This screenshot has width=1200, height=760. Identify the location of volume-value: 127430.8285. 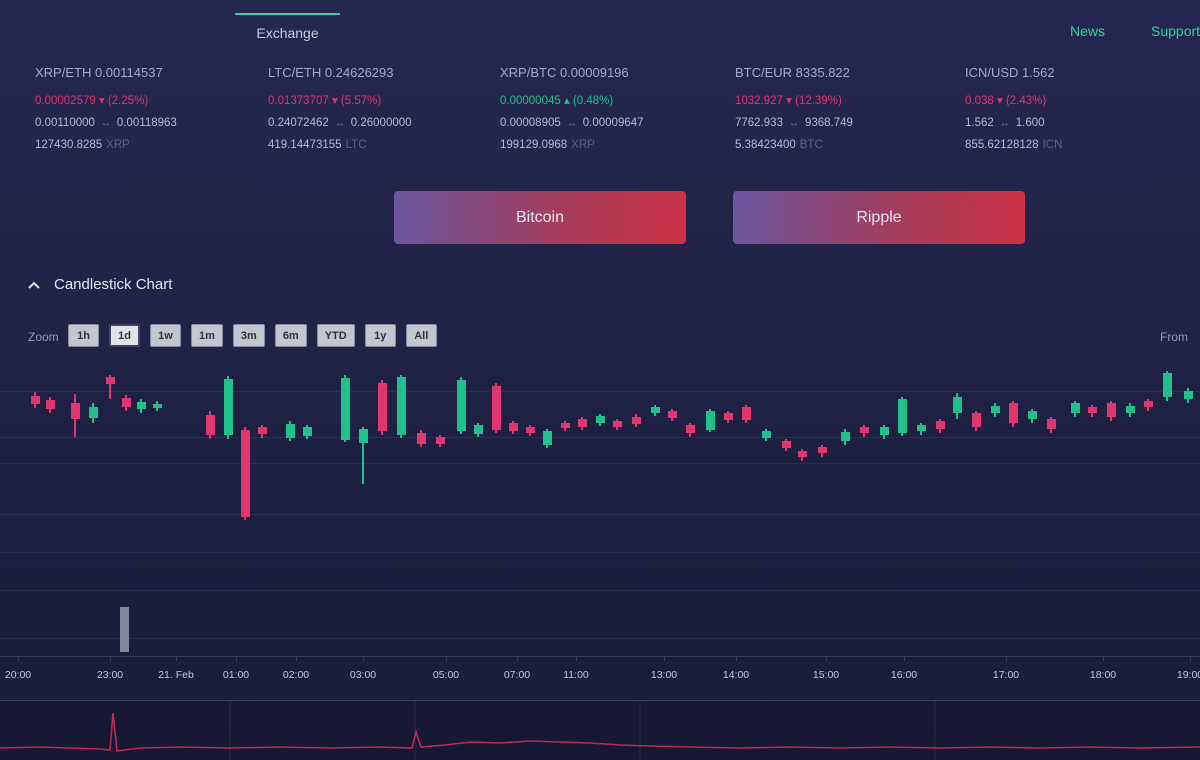
(69, 145).